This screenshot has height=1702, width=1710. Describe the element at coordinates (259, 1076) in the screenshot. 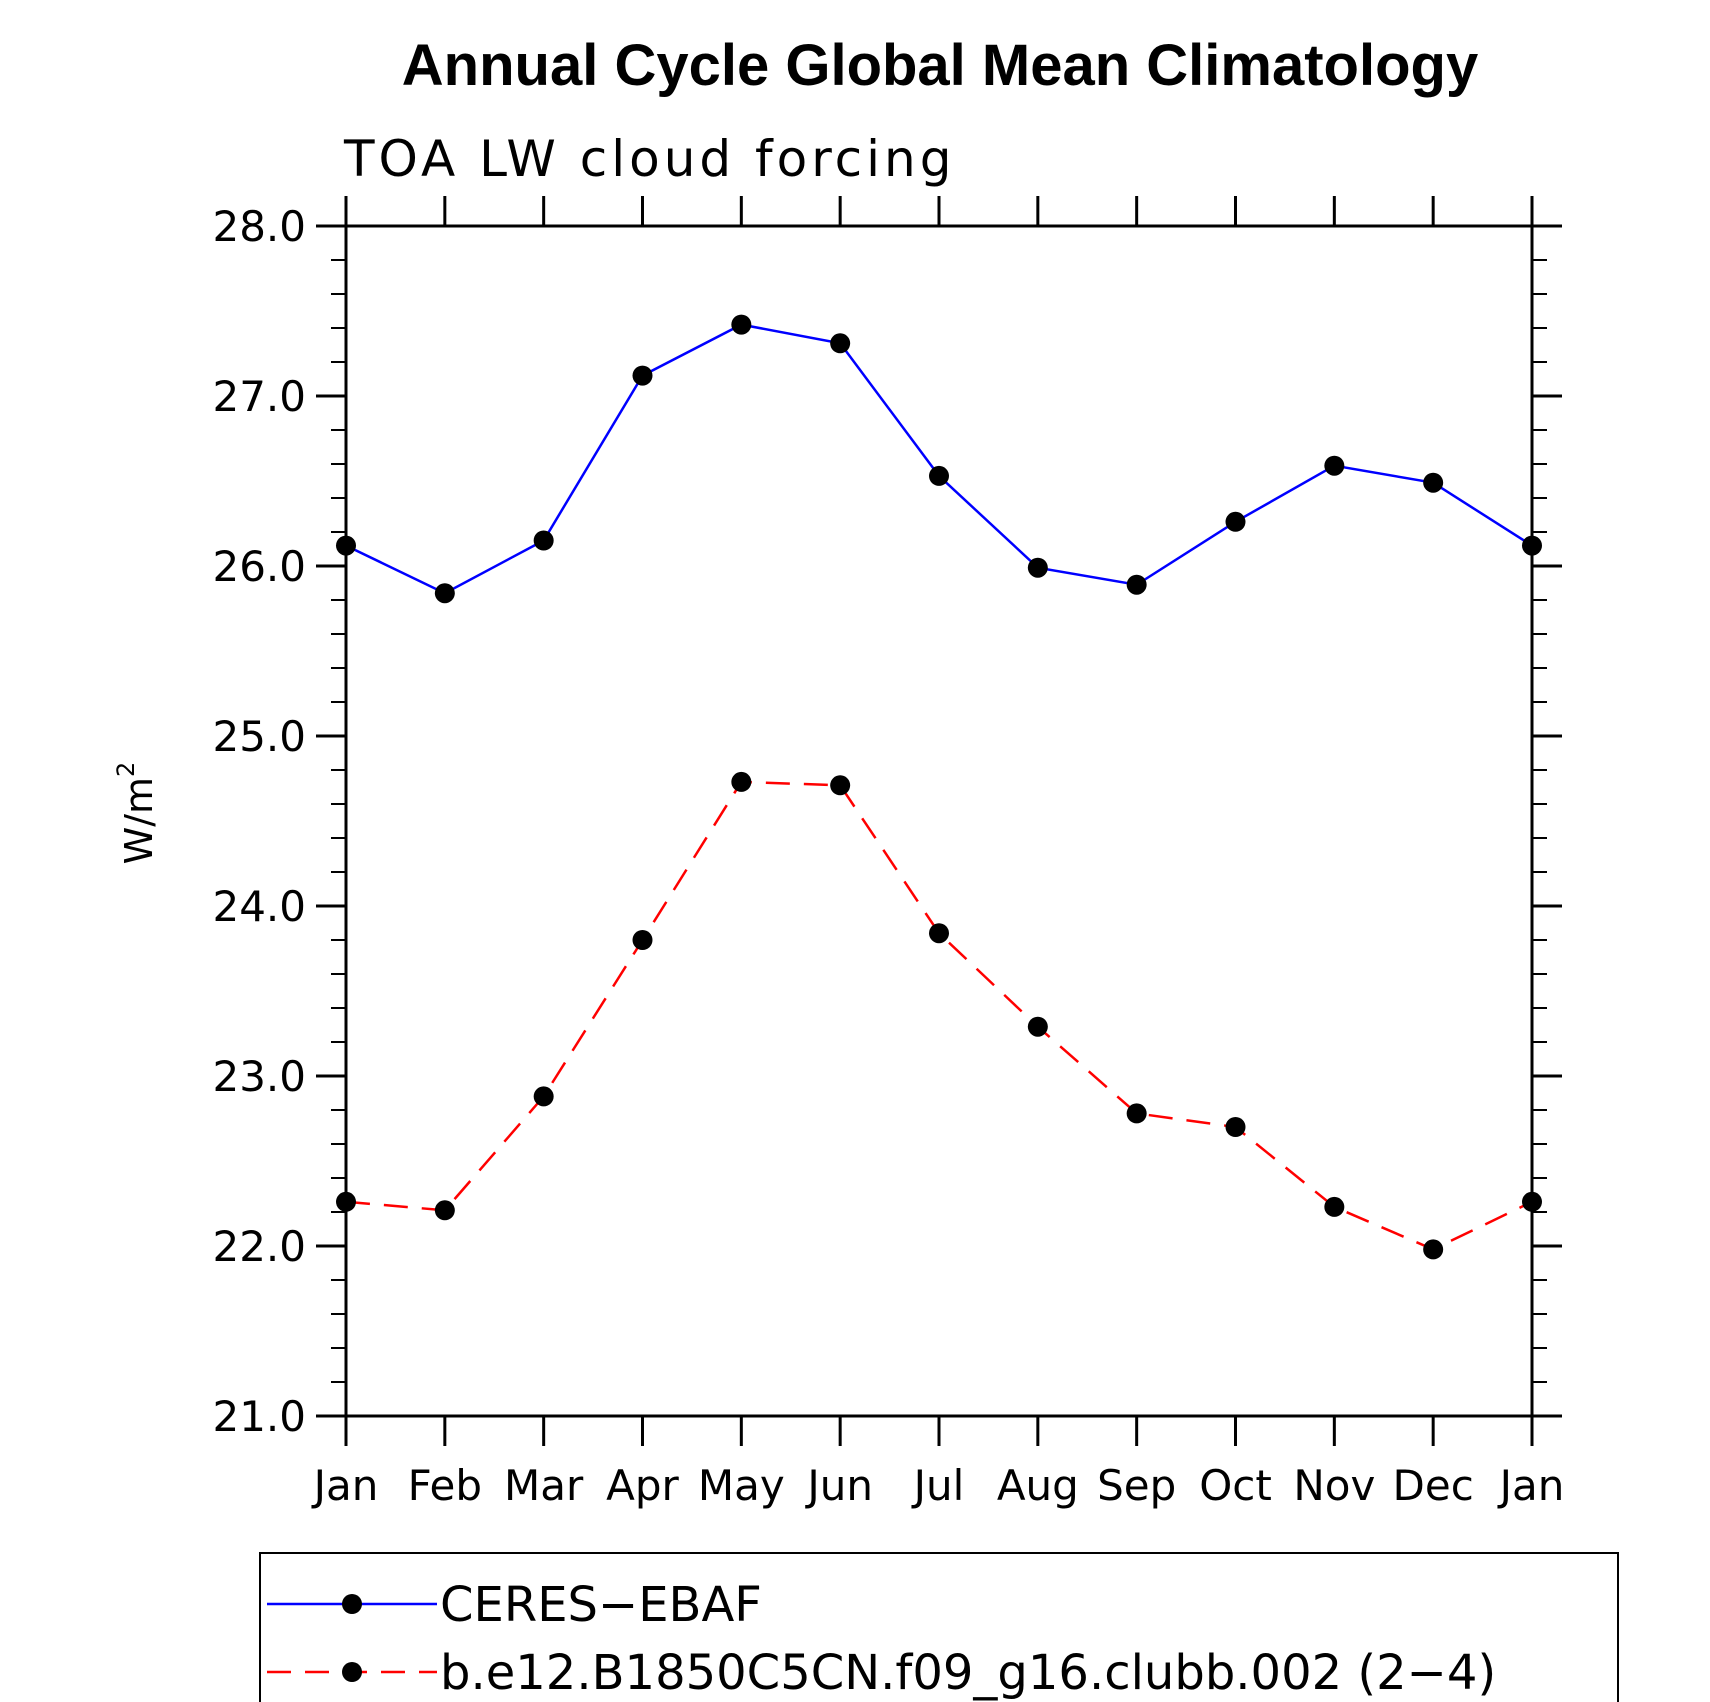

I see `y-tick-label: 23.0` at that location.